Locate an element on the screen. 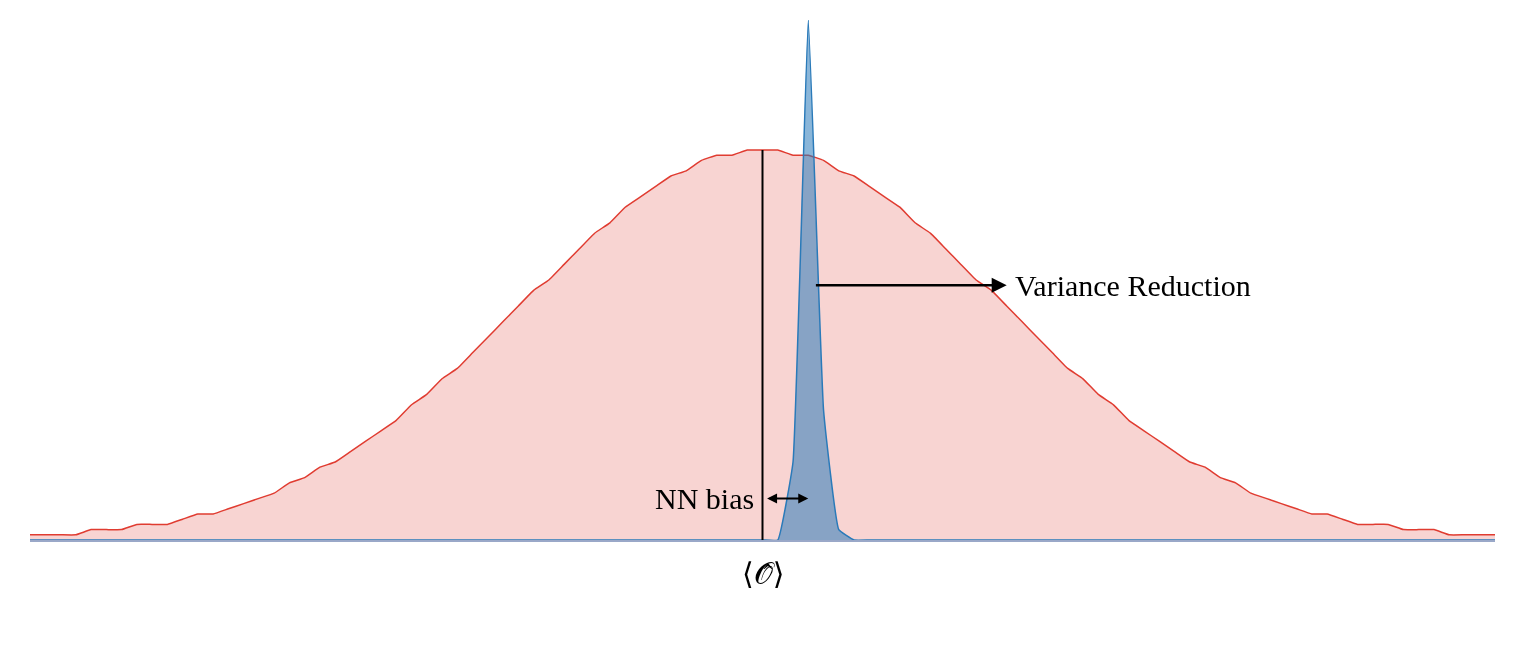 The height and width of the screenshot is (647, 1522). annotation: NN bias is located at coordinates (705, 498).